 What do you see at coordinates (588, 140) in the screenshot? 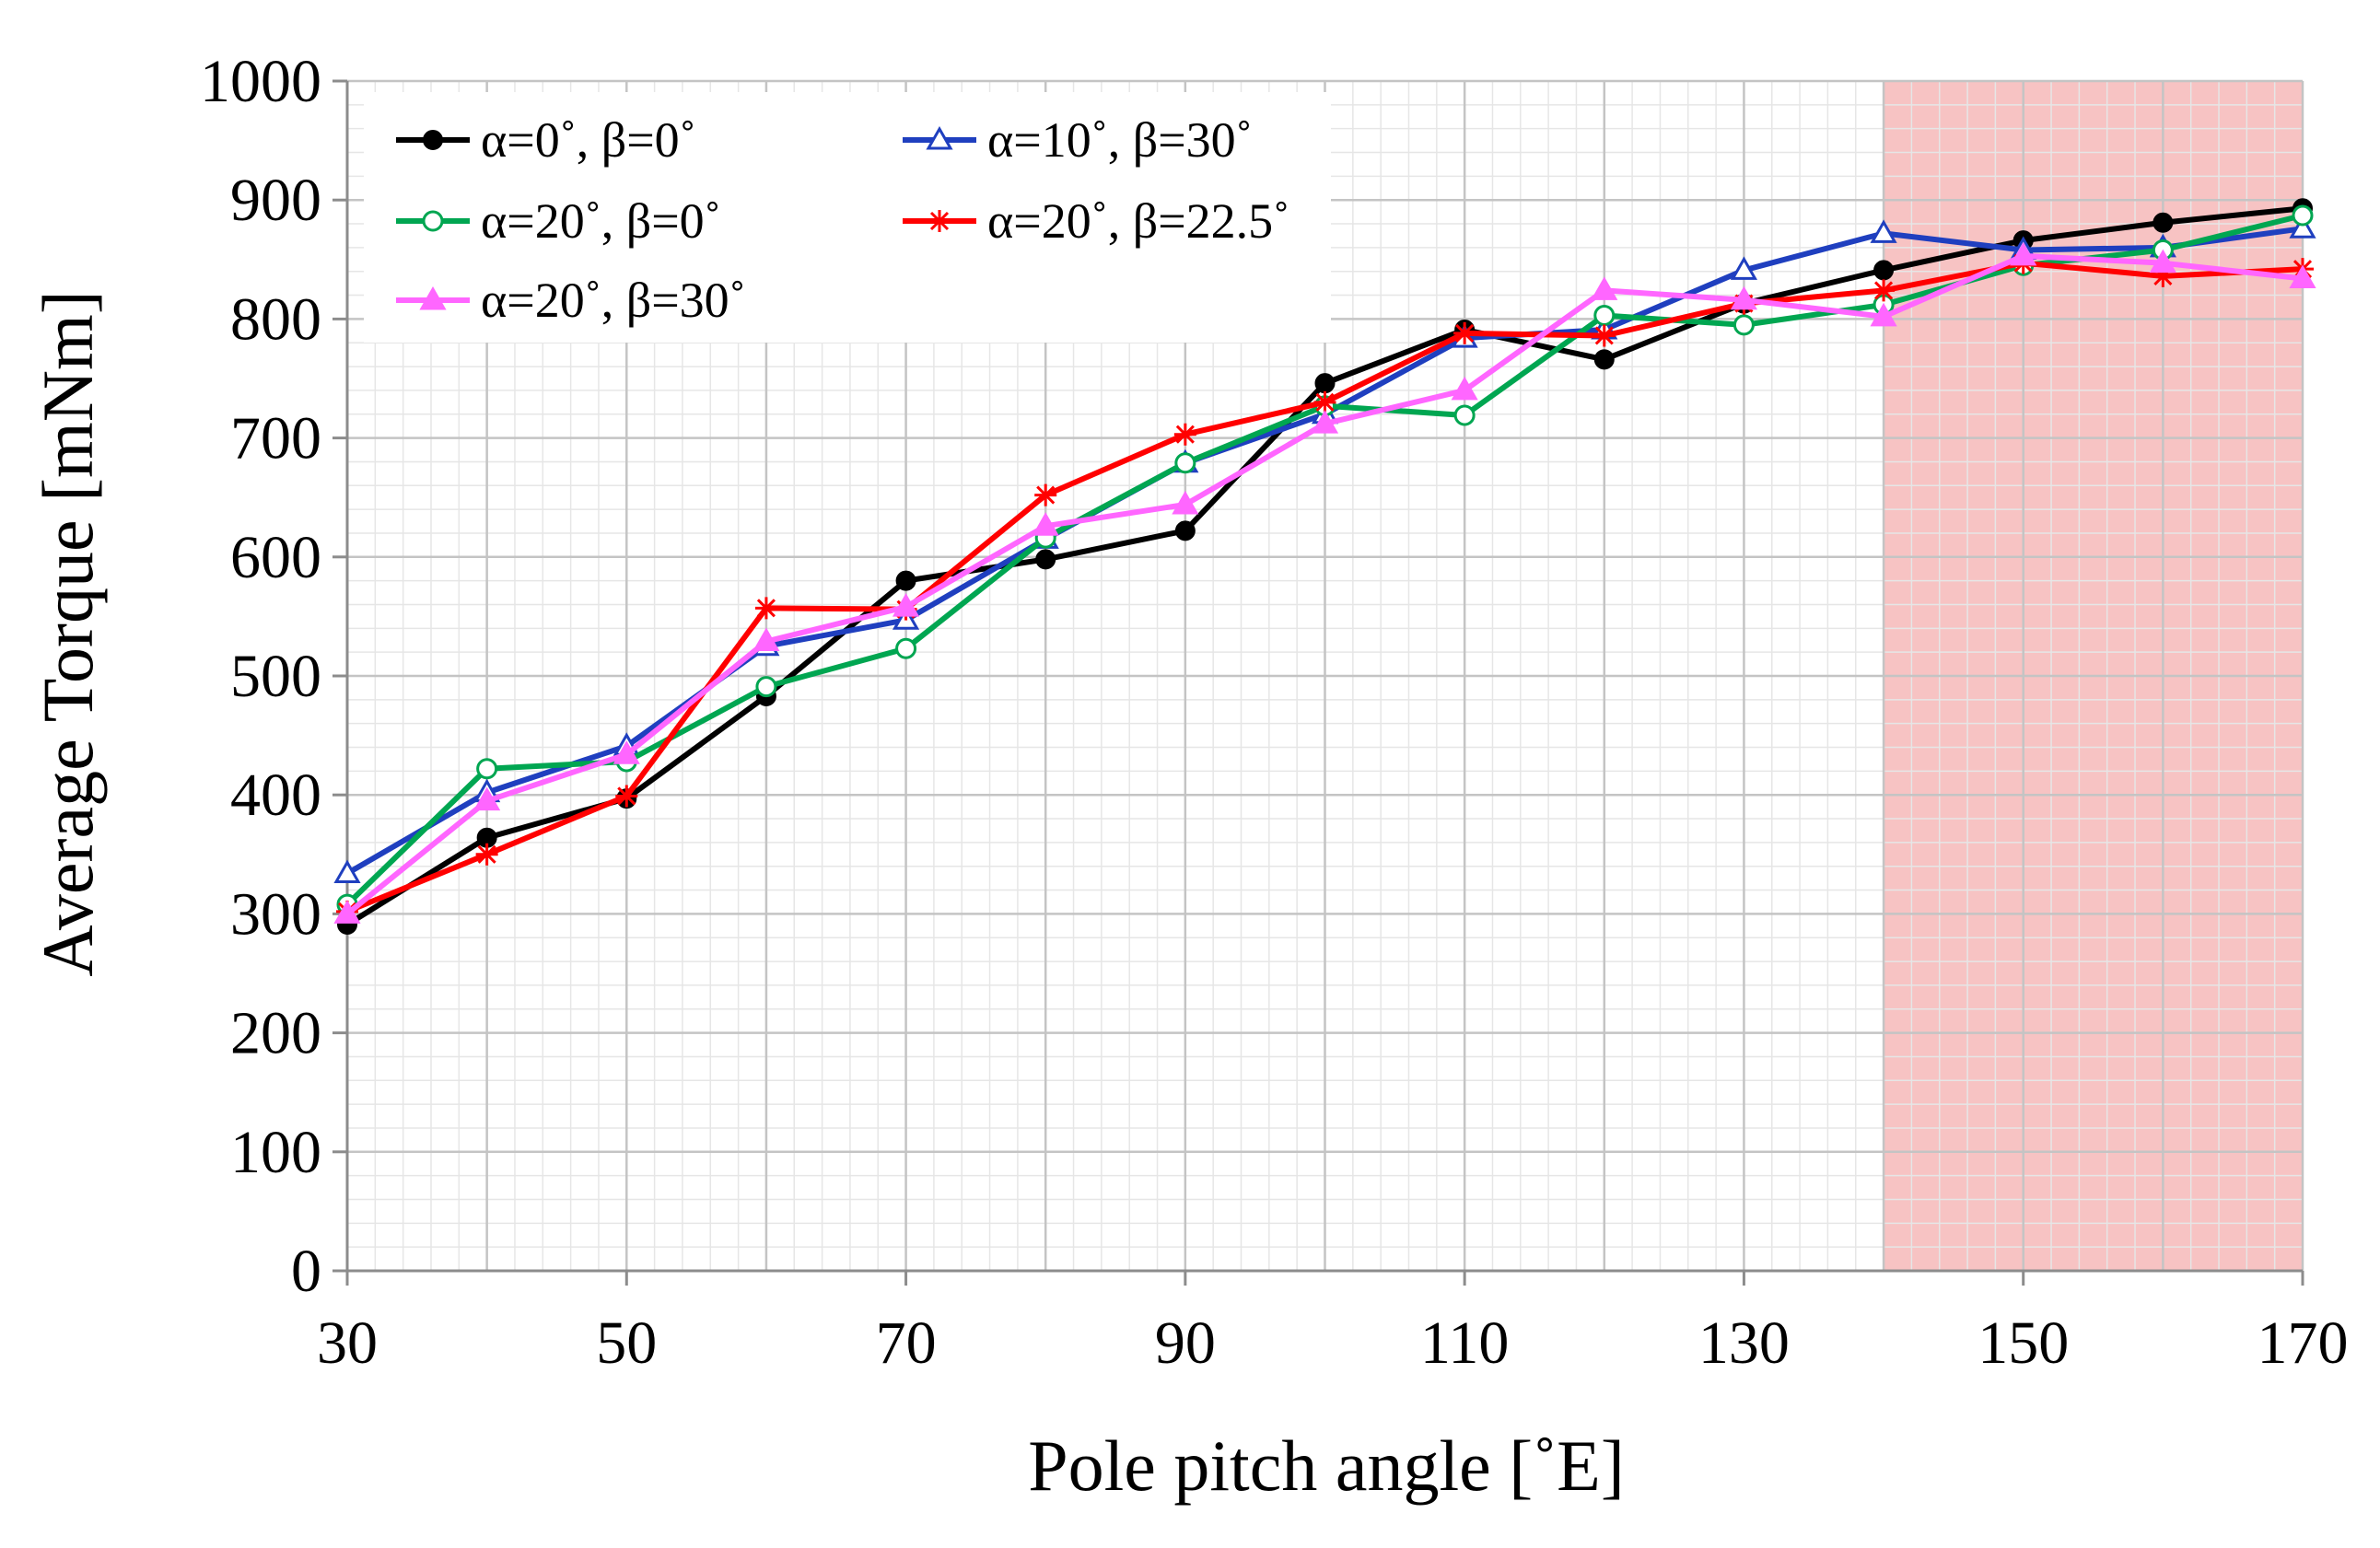
I see `legend-label: α=0˚, β=0˚` at bounding box center [588, 140].